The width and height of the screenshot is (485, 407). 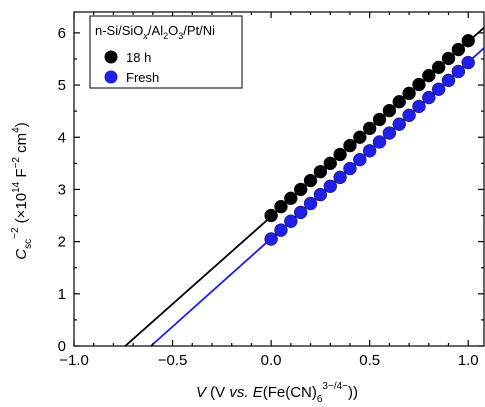 I want to click on legend-title-part: /Pt/Ni, so click(x=199, y=30).